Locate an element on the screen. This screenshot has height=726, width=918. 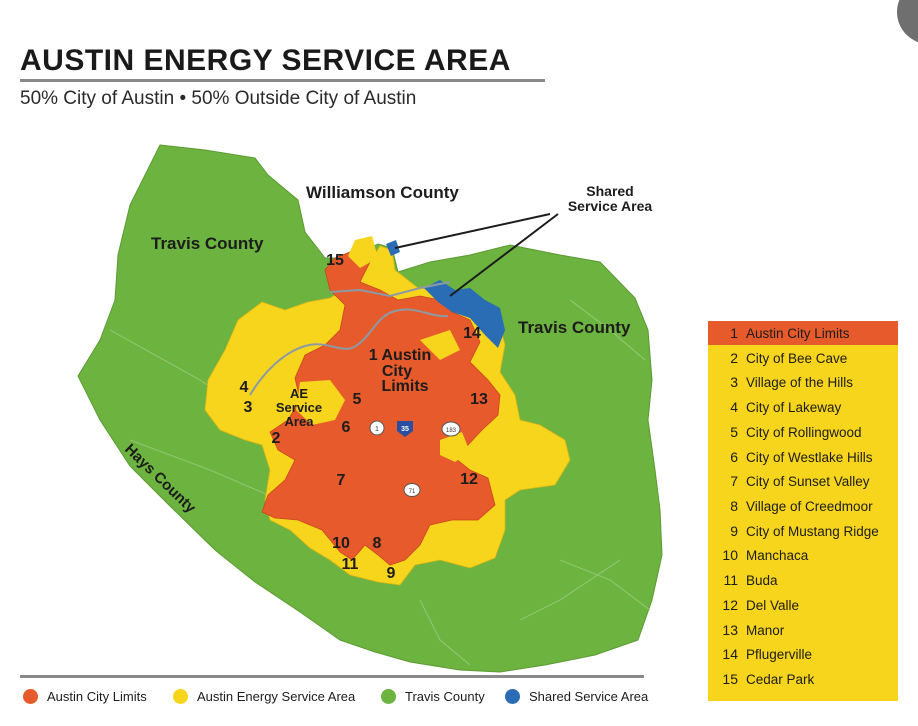
title-divider is located at coordinates (282, 80).